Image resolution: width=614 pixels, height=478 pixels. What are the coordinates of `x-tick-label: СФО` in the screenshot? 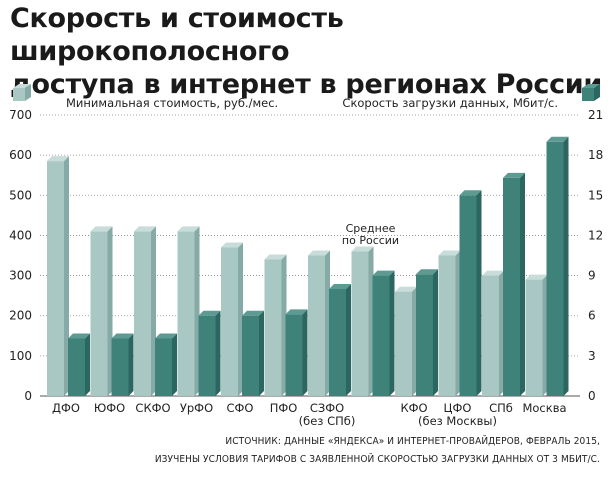 It's located at (240, 408).